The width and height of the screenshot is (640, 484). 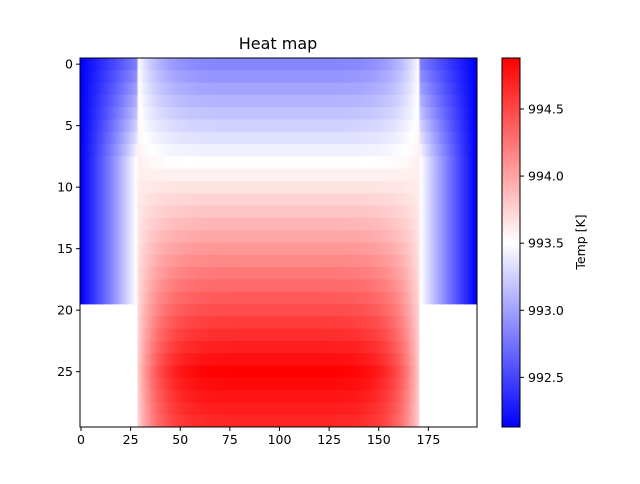 What do you see at coordinates (65, 310) in the screenshot?
I see `y-tick-label: 20` at bounding box center [65, 310].